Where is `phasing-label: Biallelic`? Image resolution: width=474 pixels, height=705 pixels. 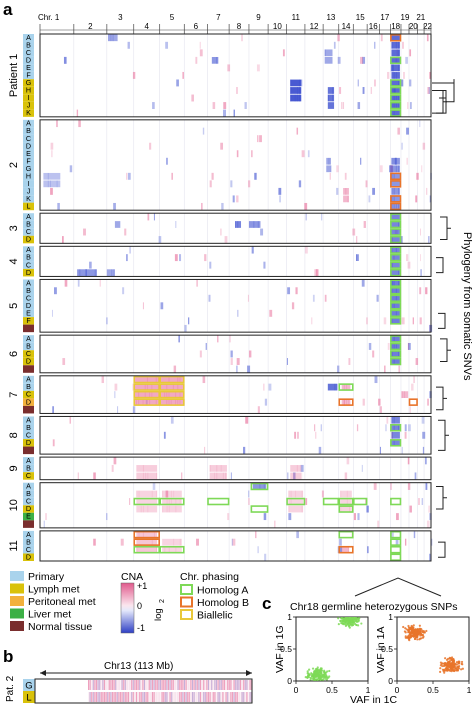
phasing-label: Biallelic is located at coordinates (215, 616).